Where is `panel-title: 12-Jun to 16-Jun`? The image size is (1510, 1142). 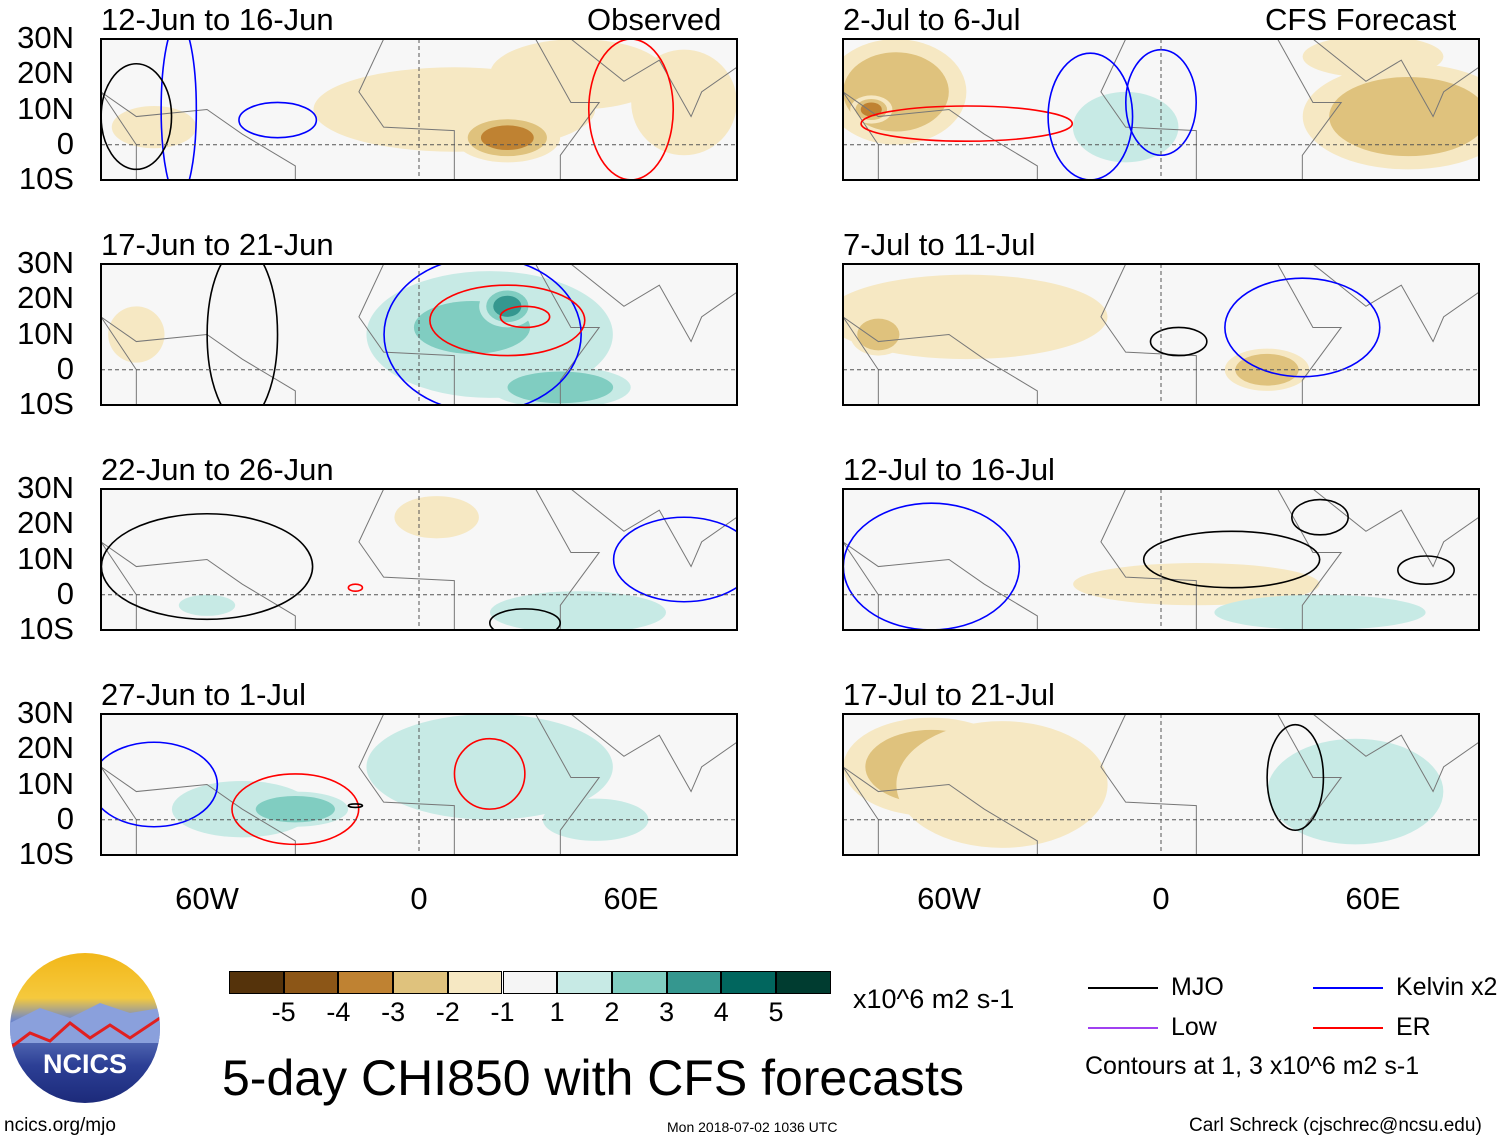
panel-title: 12-Jun to 16-Jun is located at coordinates (217, 19).